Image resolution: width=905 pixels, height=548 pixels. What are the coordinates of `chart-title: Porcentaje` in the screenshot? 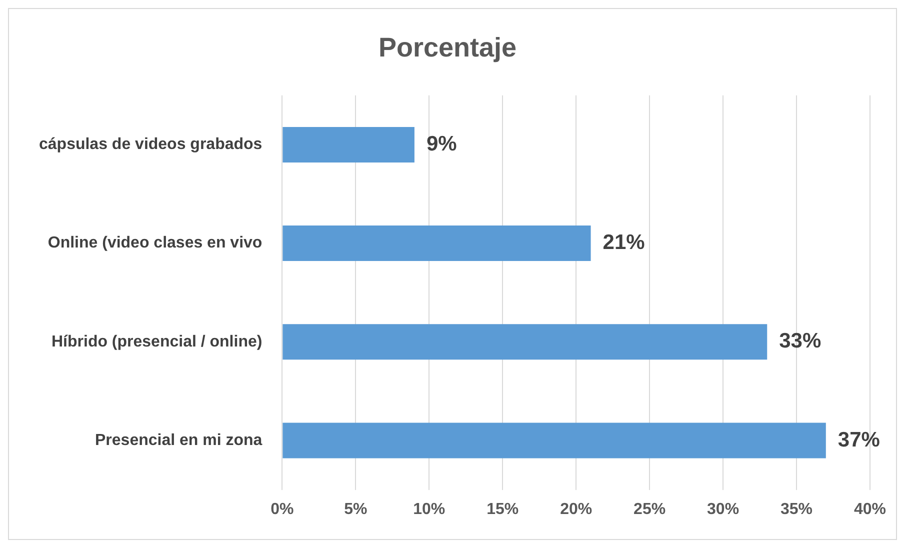 It's located at (447, 47).